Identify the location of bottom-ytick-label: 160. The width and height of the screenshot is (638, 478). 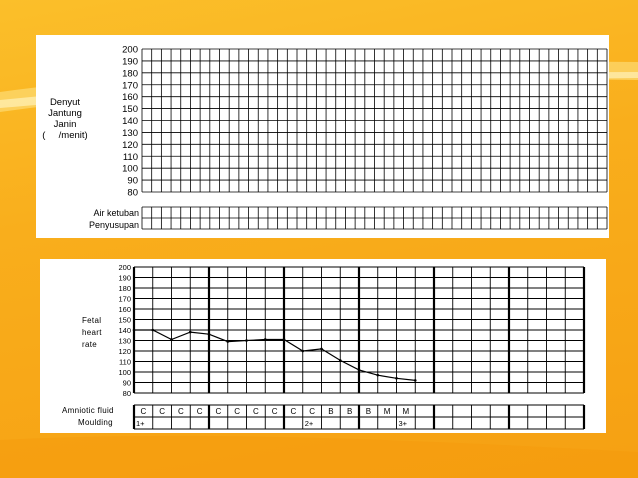
(124, 309).